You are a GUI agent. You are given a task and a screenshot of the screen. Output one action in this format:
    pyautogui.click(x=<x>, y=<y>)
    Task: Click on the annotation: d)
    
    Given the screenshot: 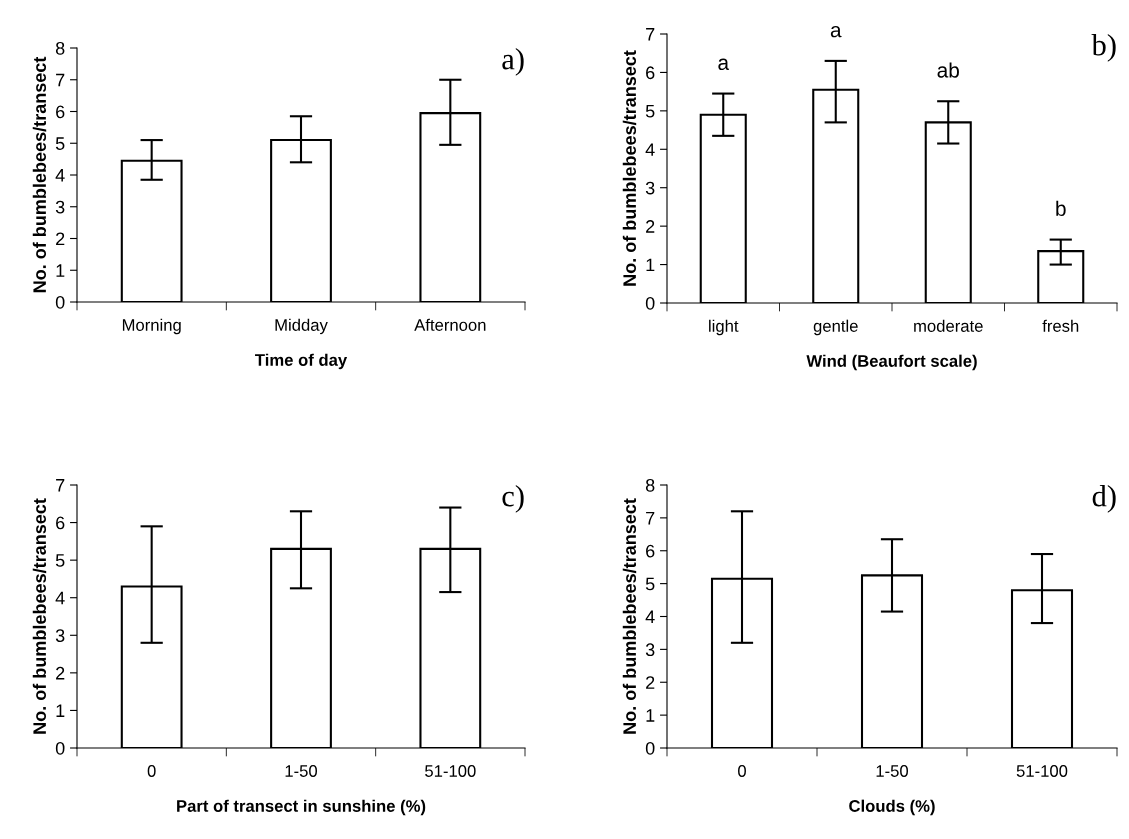 What is the action you would take?
    pyautogui.click(x=1104, y=499)
    